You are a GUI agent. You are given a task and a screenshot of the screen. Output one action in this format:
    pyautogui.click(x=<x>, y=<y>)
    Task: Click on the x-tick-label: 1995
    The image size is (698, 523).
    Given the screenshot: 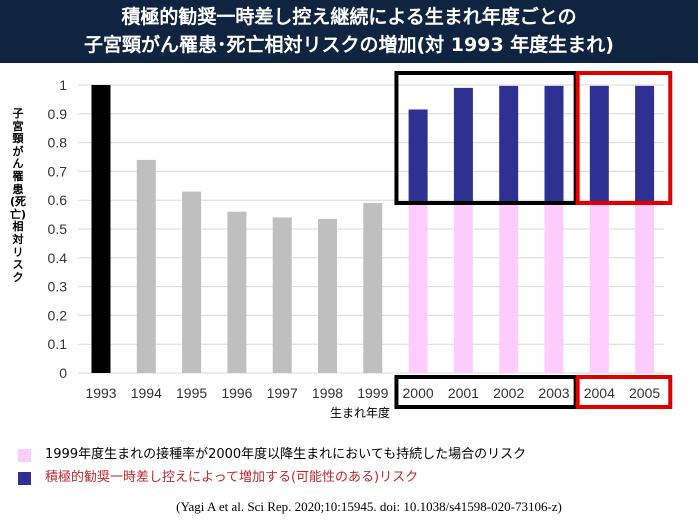 What is the action you would take?
    pyautogui.click(x=191, y=393)
    